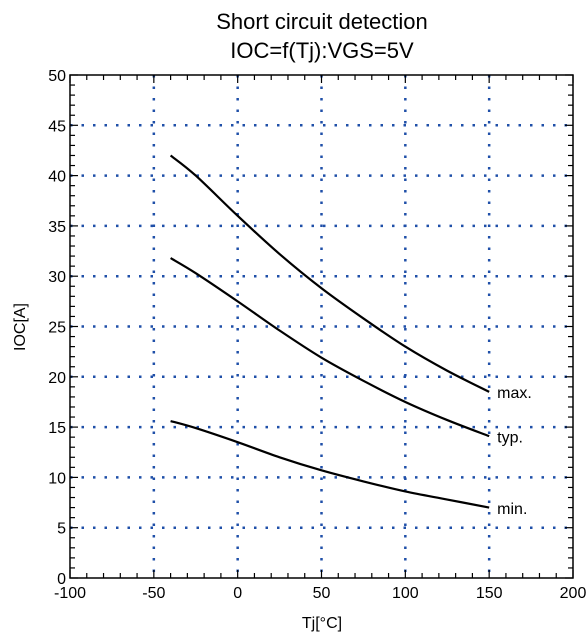 The width and height of the screenshot is (587, 644). I want to click on y-tick-label: 0, so click(61, 579).